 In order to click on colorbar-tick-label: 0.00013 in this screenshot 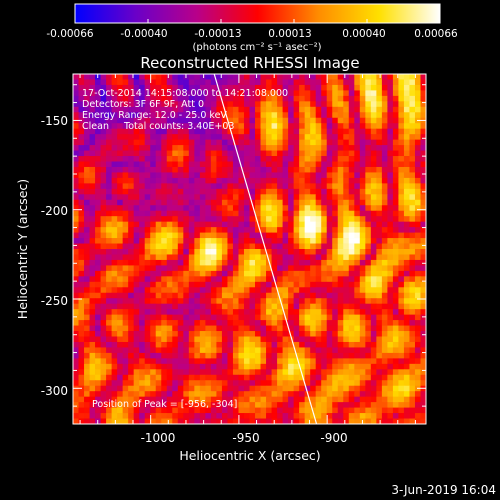, I will do `click(289, 34)`.